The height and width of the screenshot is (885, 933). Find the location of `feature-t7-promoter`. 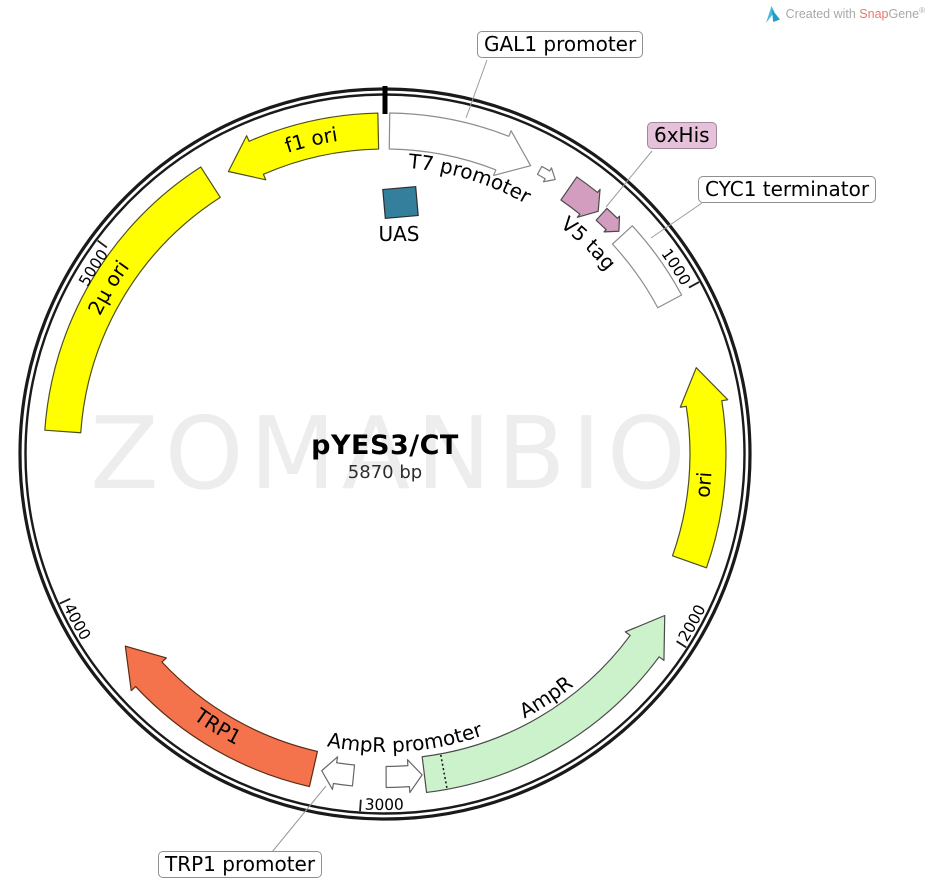

feature-t7-promoter is located at coordinates (546, 174).